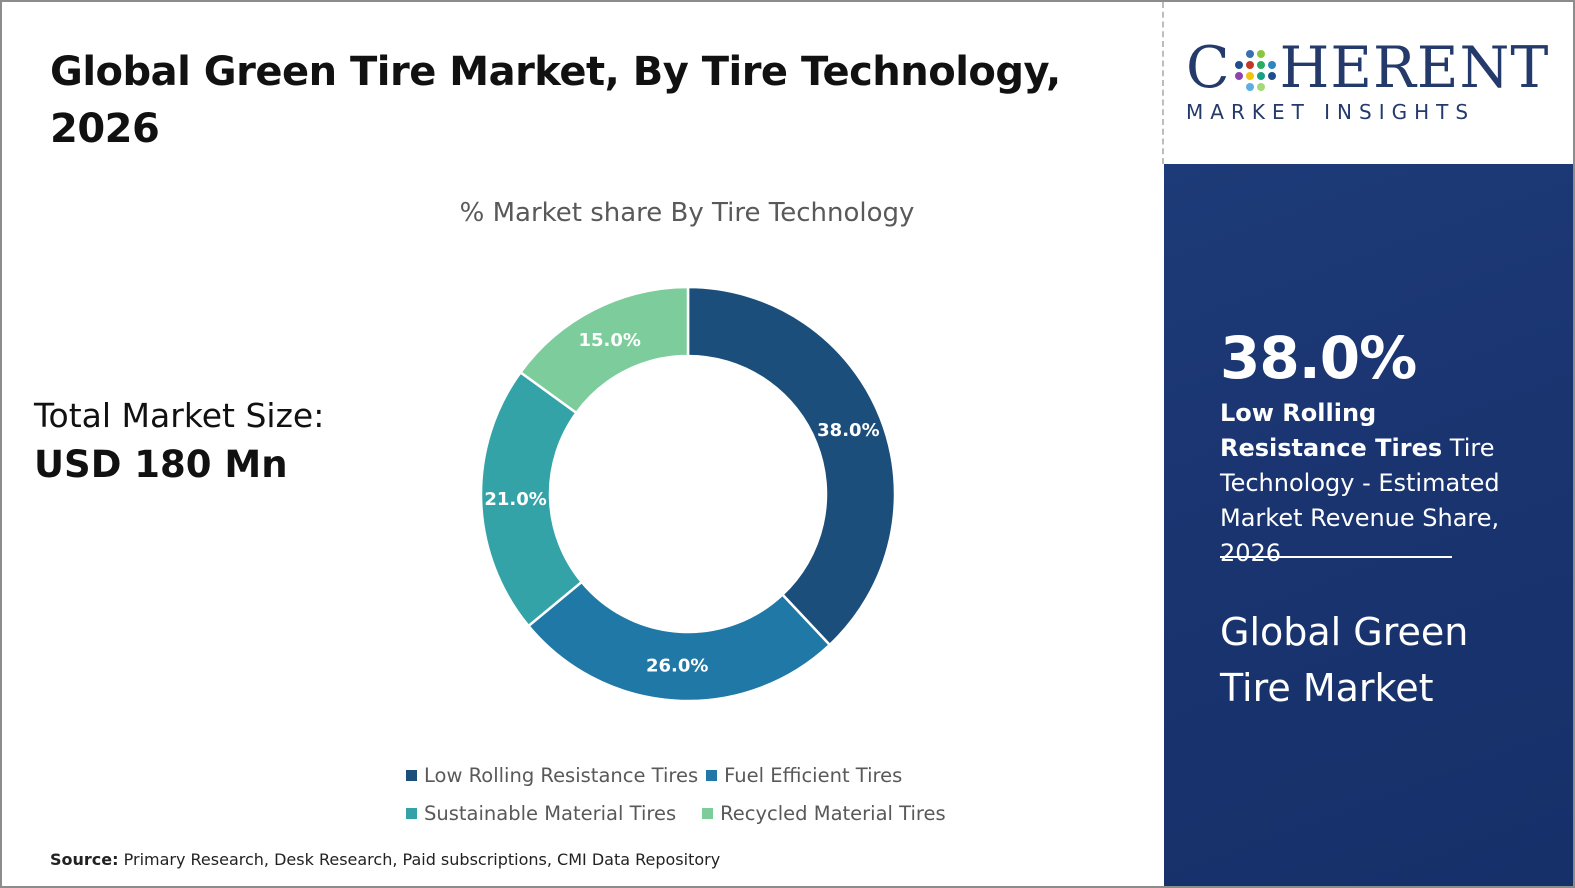 Image resolution: width=1575 pixels, height=888 pixels. I want to click on logo-letter-c: C, so click(1208, 68).